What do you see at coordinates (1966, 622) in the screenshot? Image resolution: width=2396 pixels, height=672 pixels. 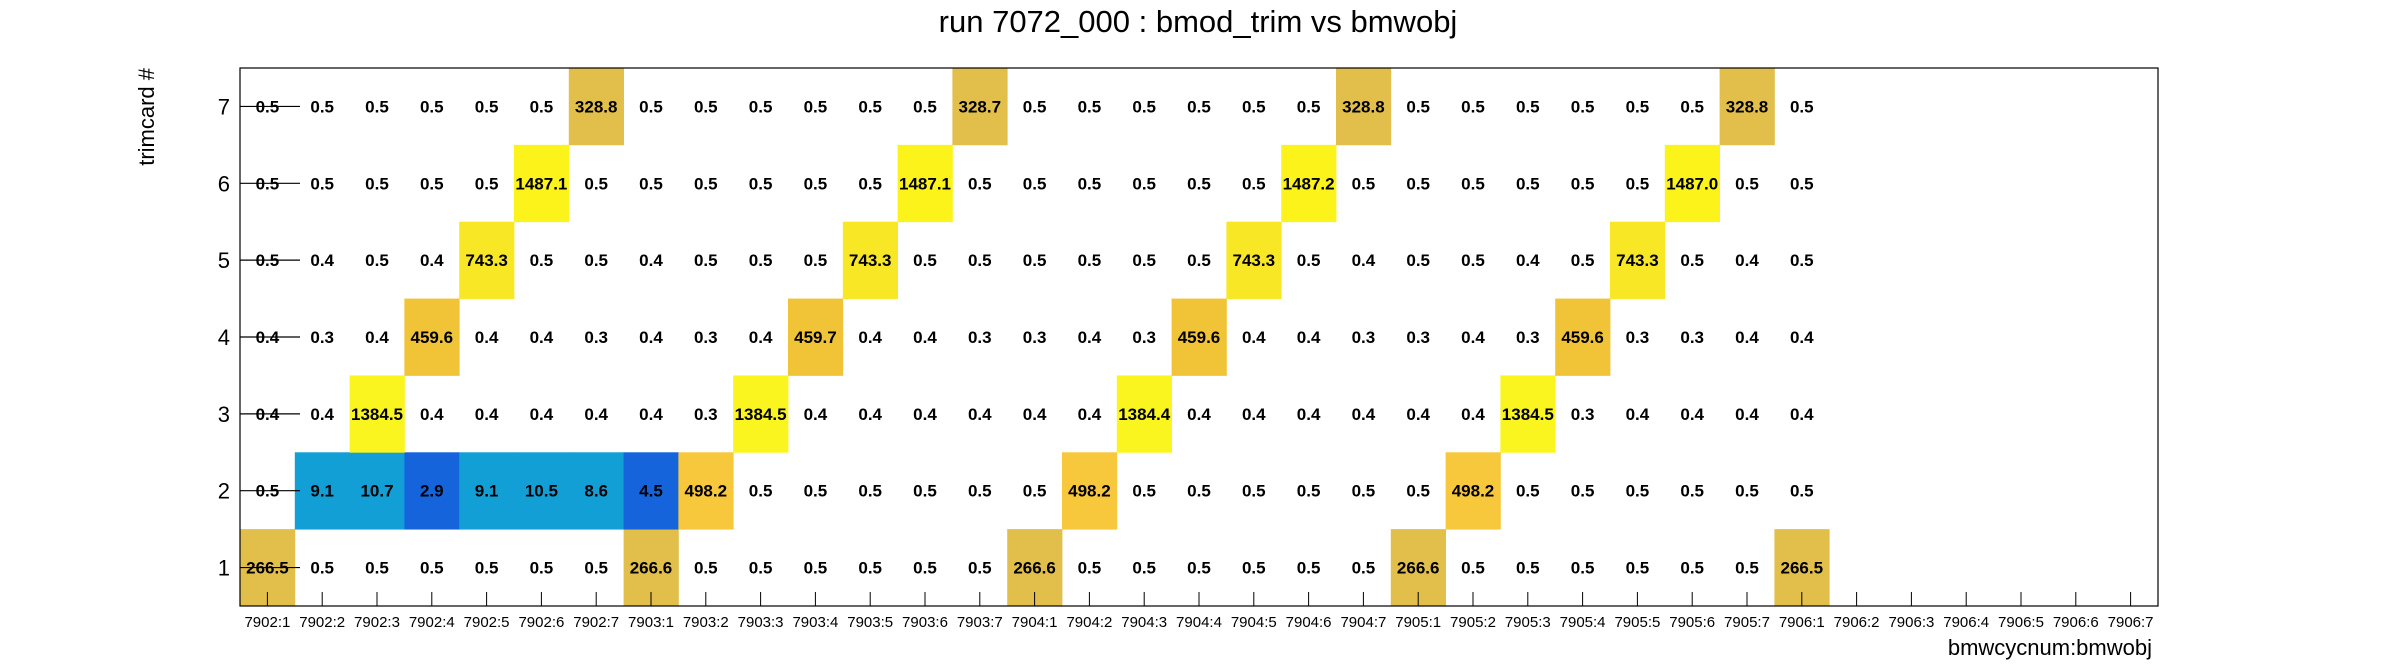 I see `x-tick-label: 7906:4` at bounding box center [1966, 622].